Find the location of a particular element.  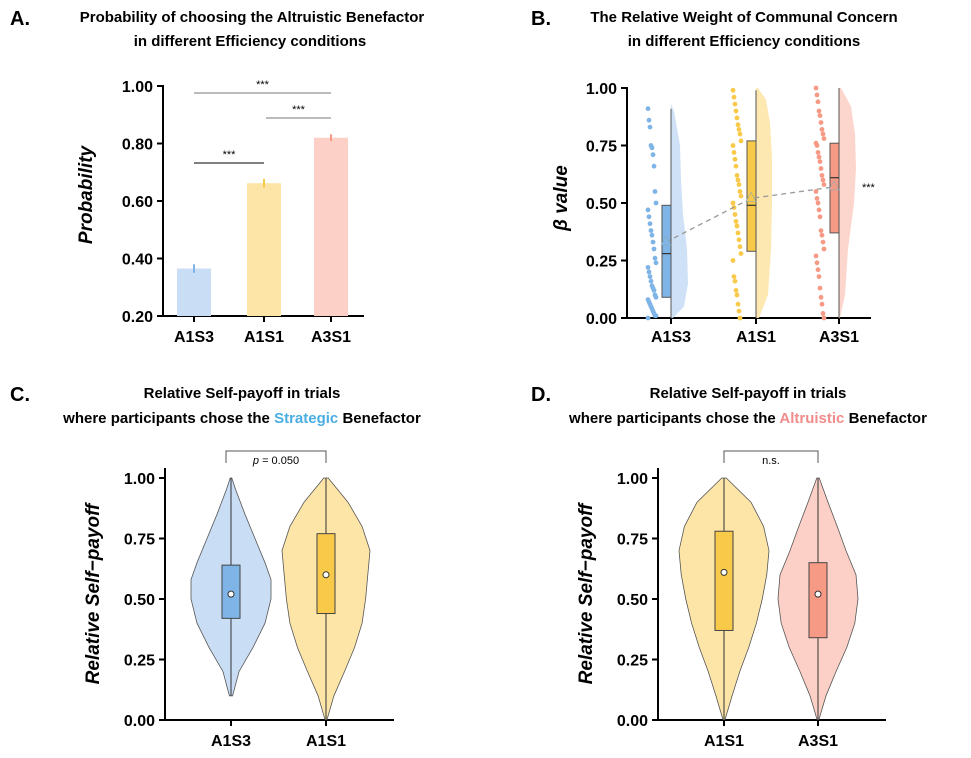

panel-b-mean-trend-line is located at coordinates (750, 214).